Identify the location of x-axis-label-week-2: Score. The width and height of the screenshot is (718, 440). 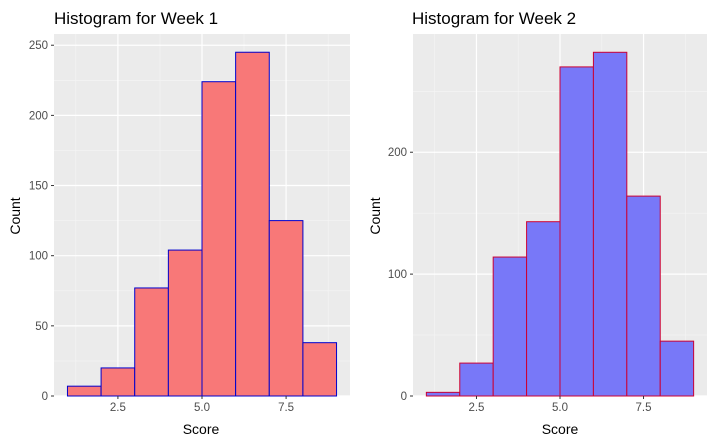
(560, 429).